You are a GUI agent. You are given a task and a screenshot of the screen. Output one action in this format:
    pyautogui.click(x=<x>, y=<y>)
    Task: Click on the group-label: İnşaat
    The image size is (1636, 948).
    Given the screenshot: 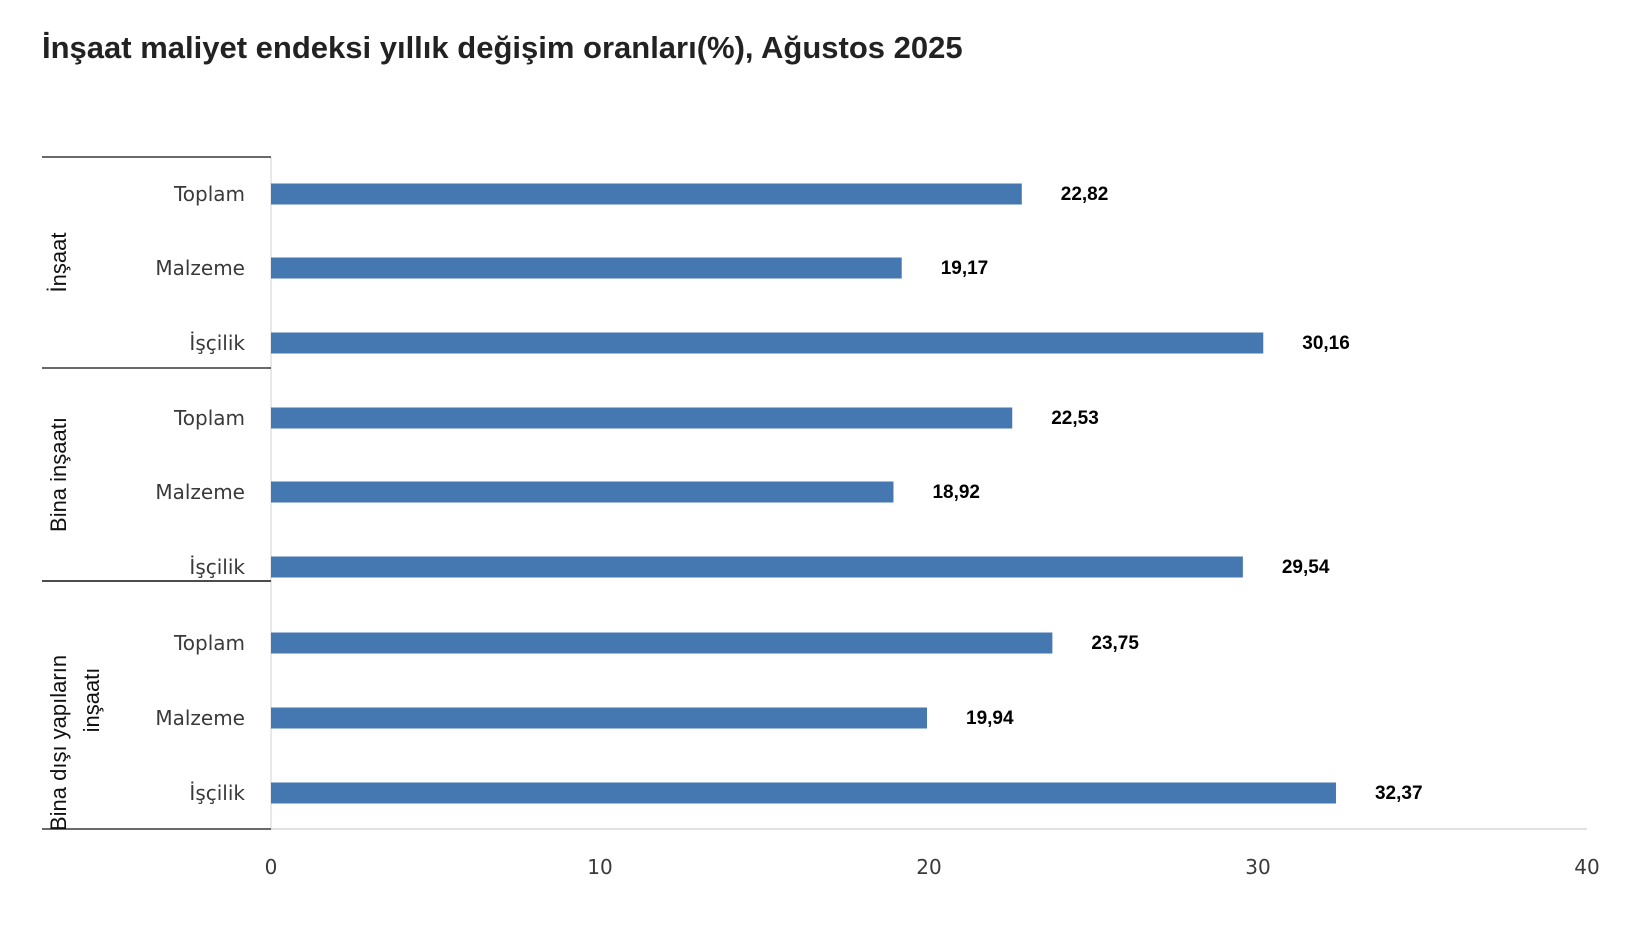 What is the action you would take?
    pyautogui.click(x=58, y=263)
    